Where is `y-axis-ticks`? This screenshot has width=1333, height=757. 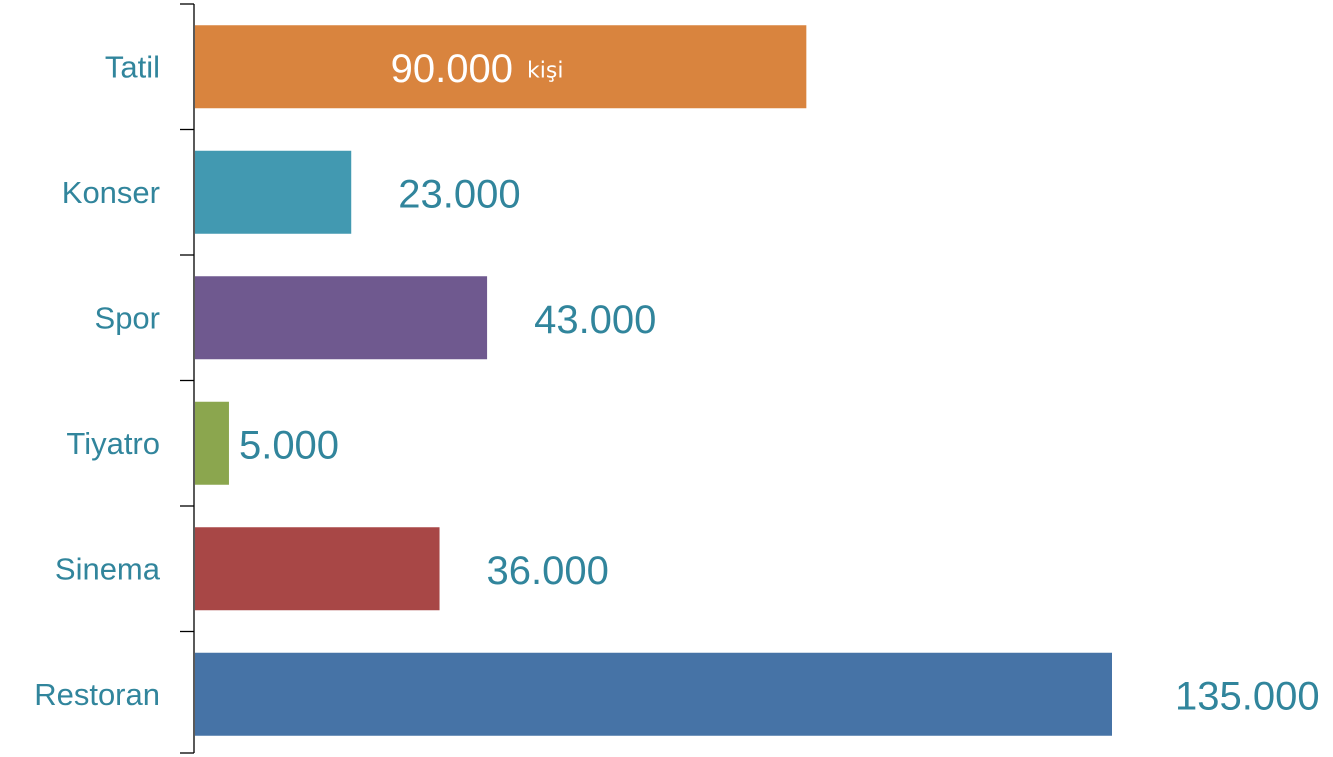
y-axis-ticks is located at coordinates (187, 378).